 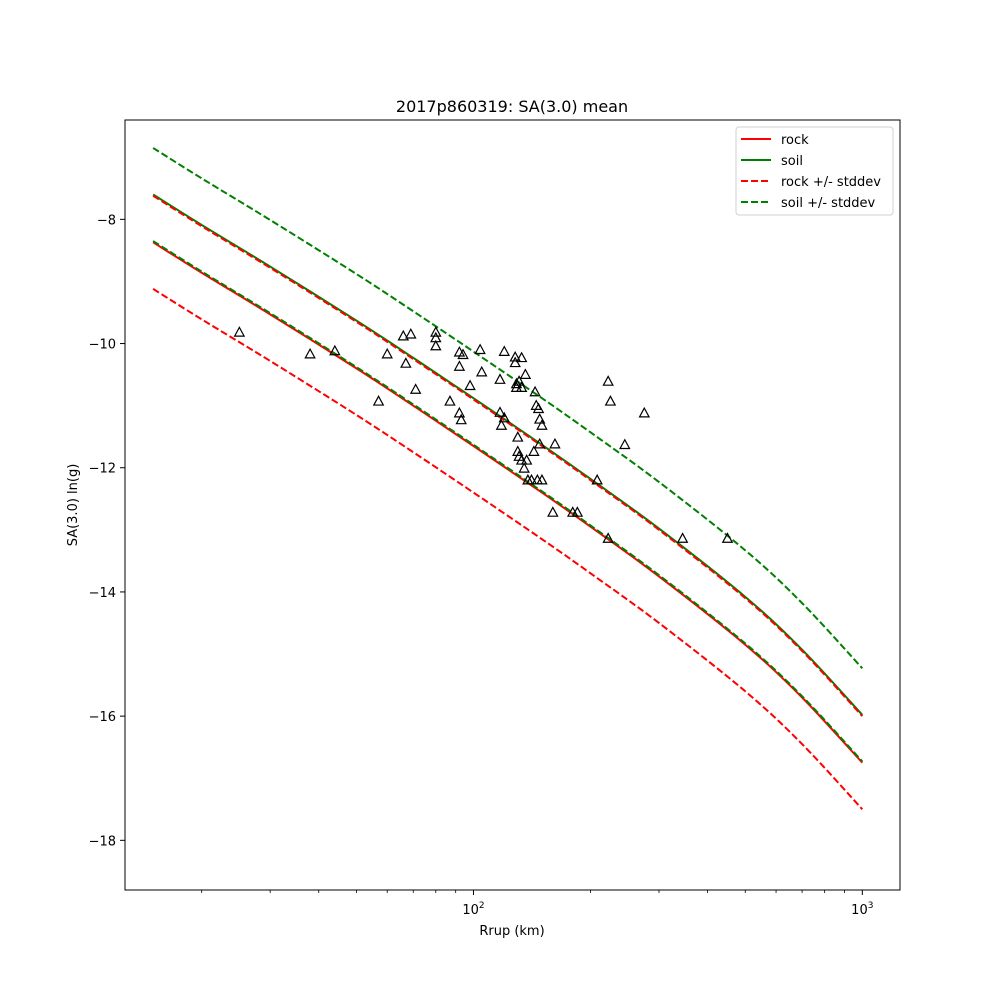 What do you see at coordinates (772, 161) in the screenshot?
I see `legend-entry: soil` at bounding box center [772, 161].